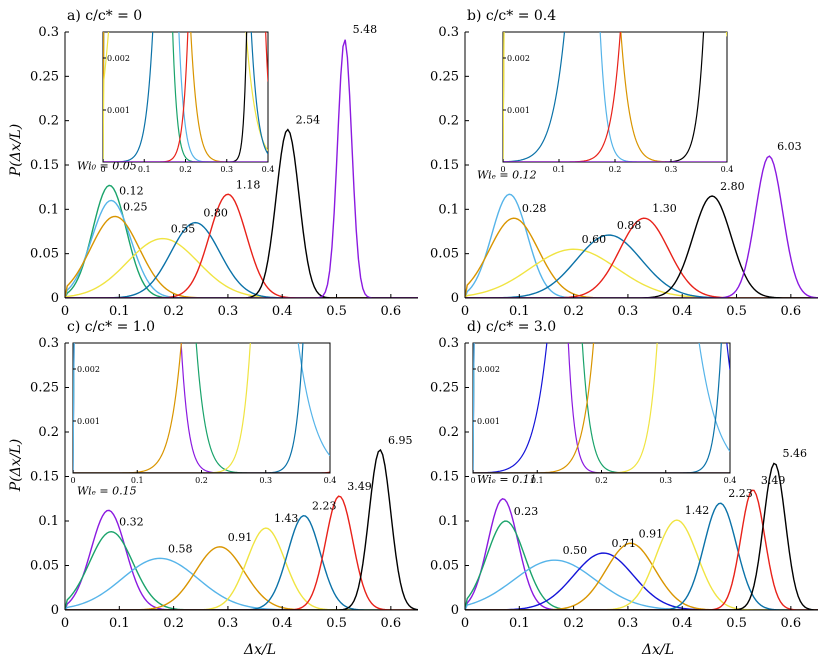  Describe the element at coordinates (789, 146) in the screenshot. I see `curve-label-6.03: 6.03` at that location.